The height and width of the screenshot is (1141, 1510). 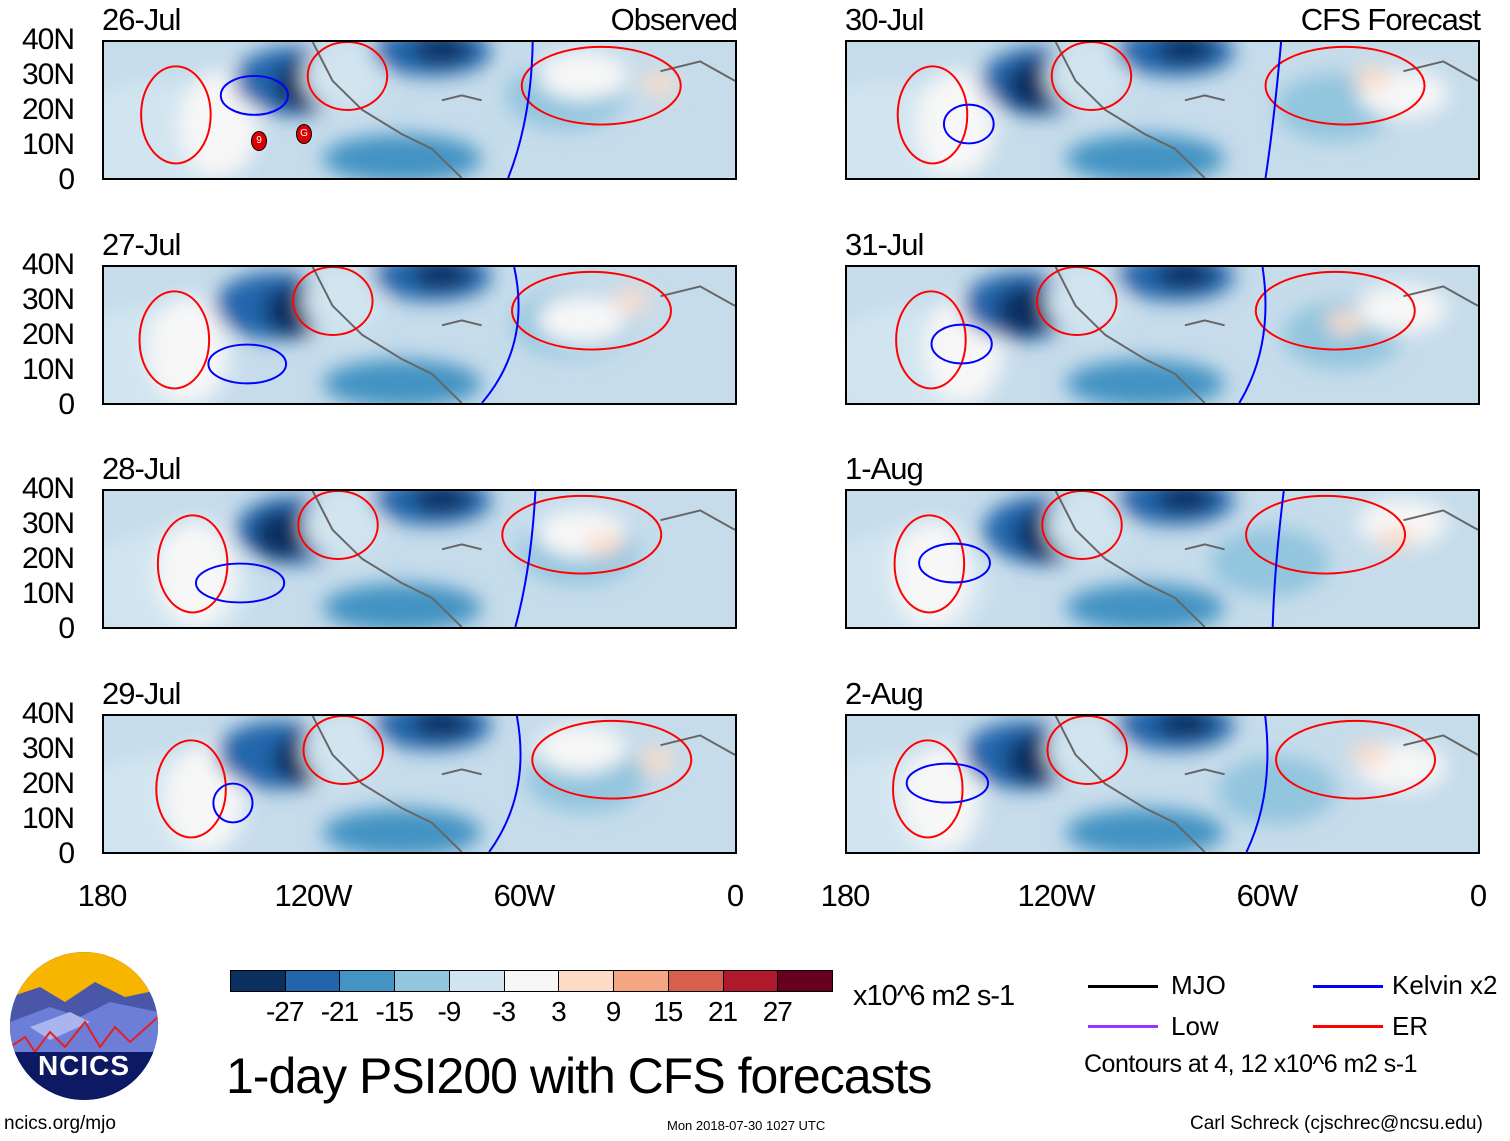 I want to click on panel-date: 28-Jul, so click(x=141, y=468).